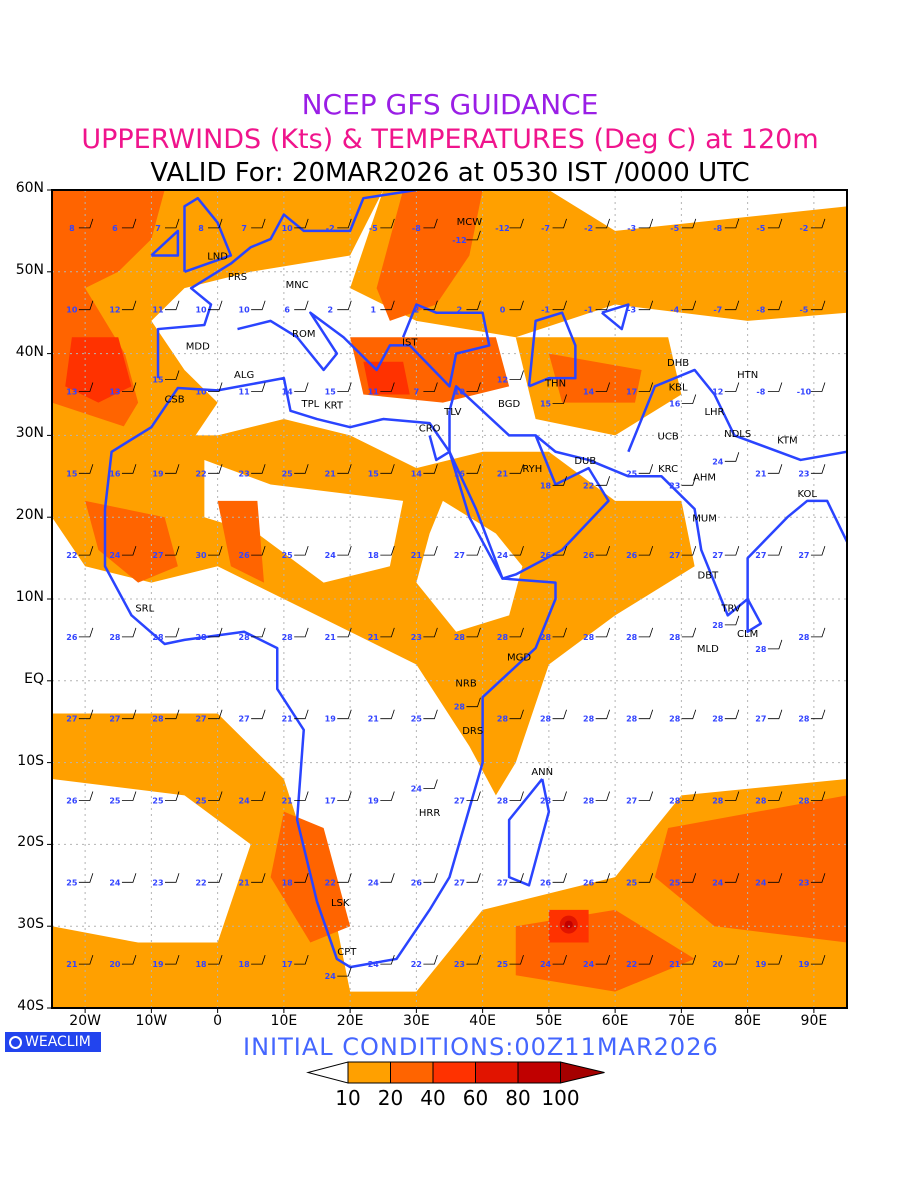 This screenshot has height=1200, width=900. Describe the element at coordinates (53, 1042) in the screenshot. I see `weaclim-logo: WEACLIM` at that location.